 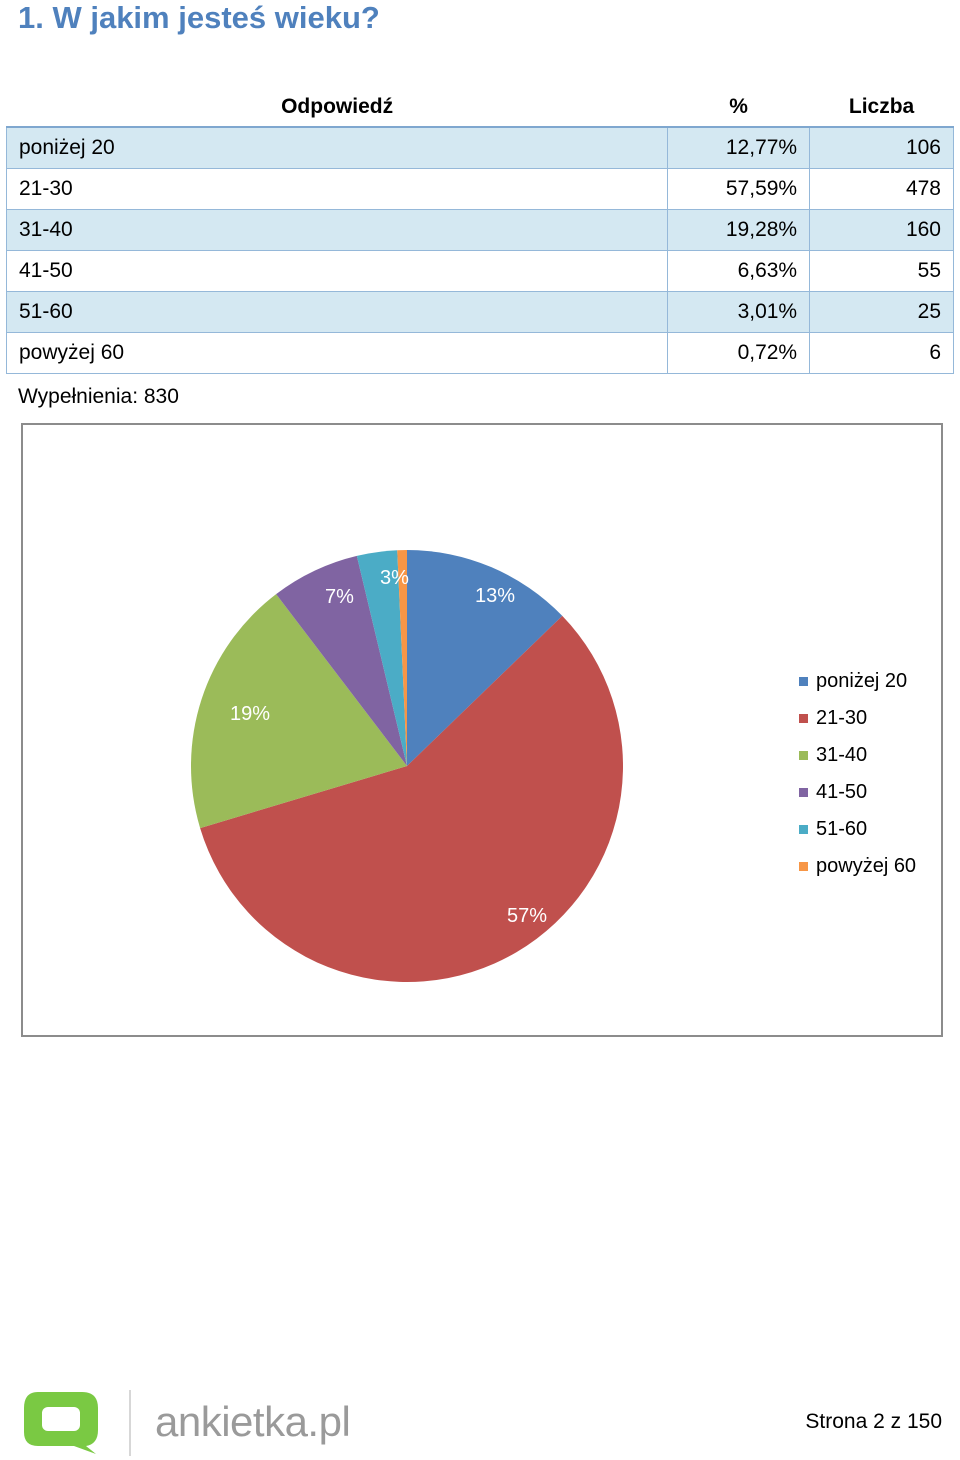 What do you see at coordinates (339, 597) in the screenshot?
I see `pie-data-label-4: 7%` at bounding box center [339, 597].